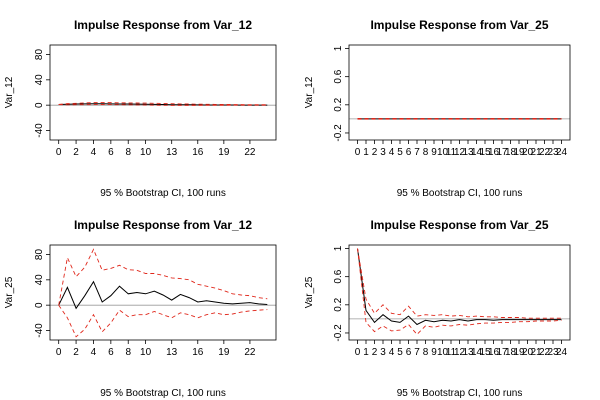 This screenshot has width=600, height=400. What do you see at coordinates (400, 152) in the screenshot?
I see `x-tick-label: 5` at bounding box center [400, 152].